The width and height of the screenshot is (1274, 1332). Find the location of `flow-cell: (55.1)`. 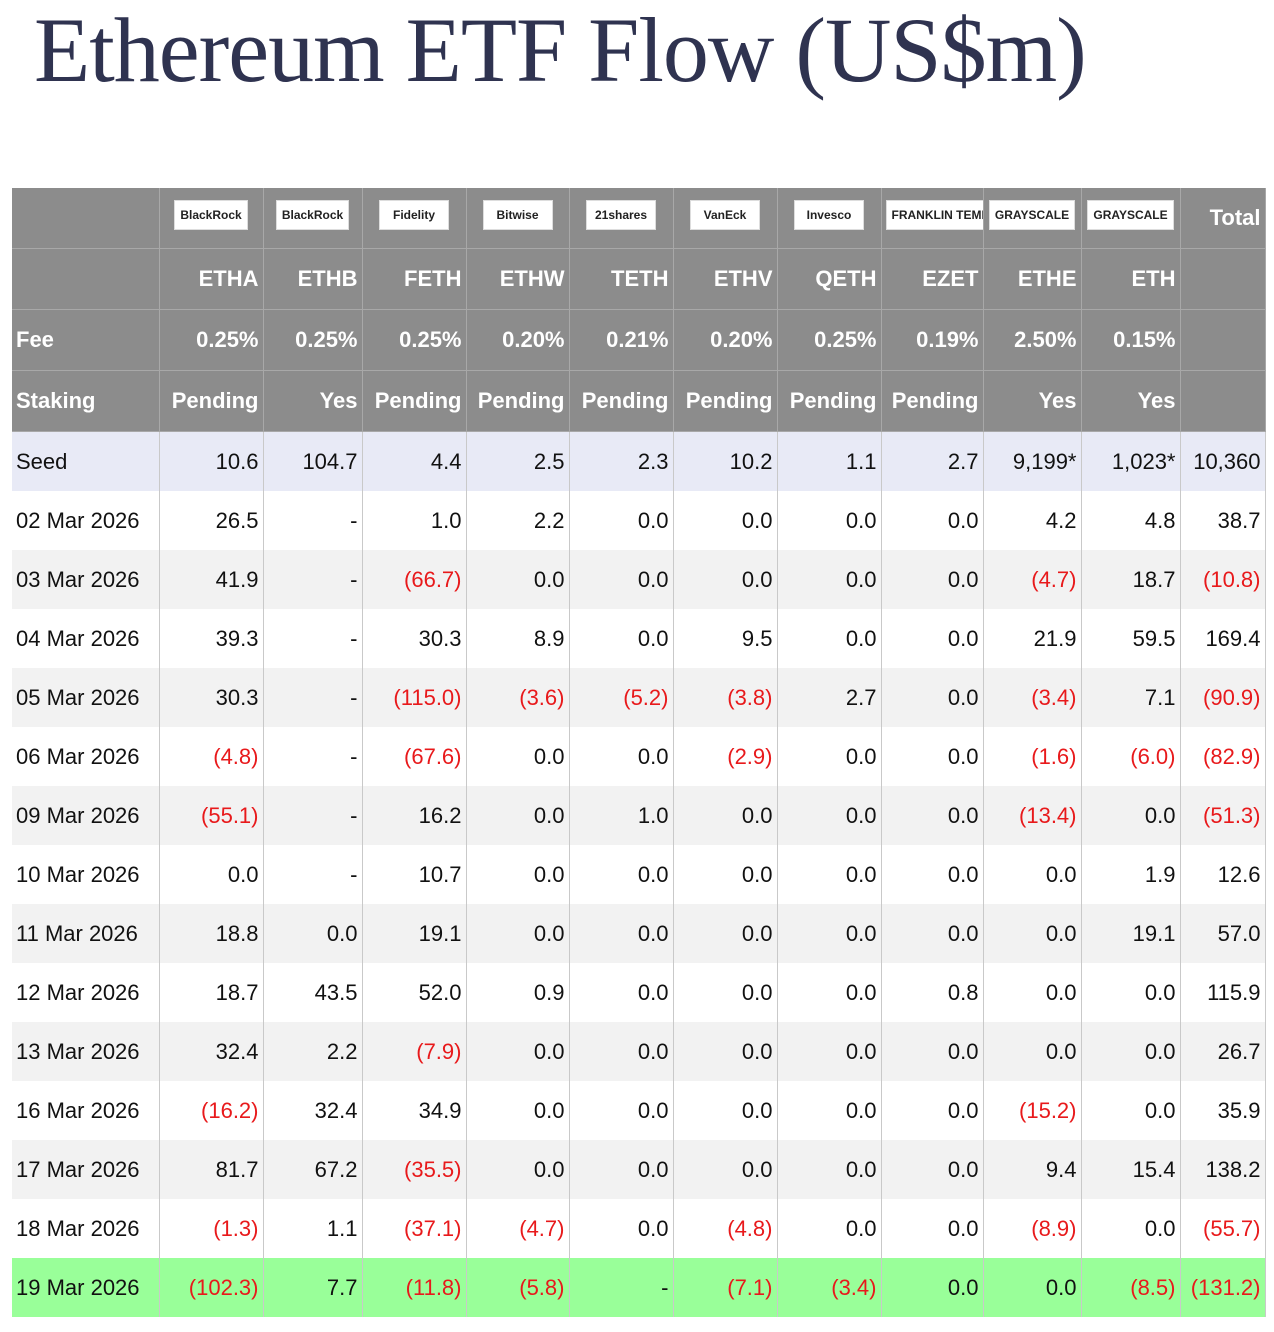

flow-cell: (55.1) is located at coordinates (211, 815).